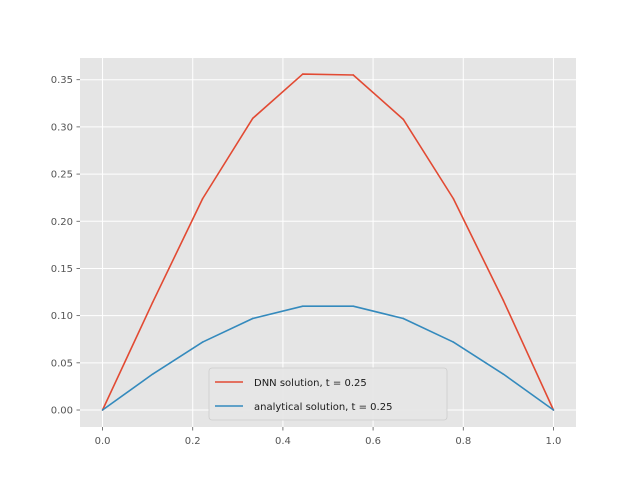 This screenshot has width=640, height=480. What do you see at coordinates (65, 246) in the screenshot?
I see `y-axis-ticks: 0.00 0.05 0.10 0.15 0.20 0.25 0.30 0.35` at bounding box center [65, 246].